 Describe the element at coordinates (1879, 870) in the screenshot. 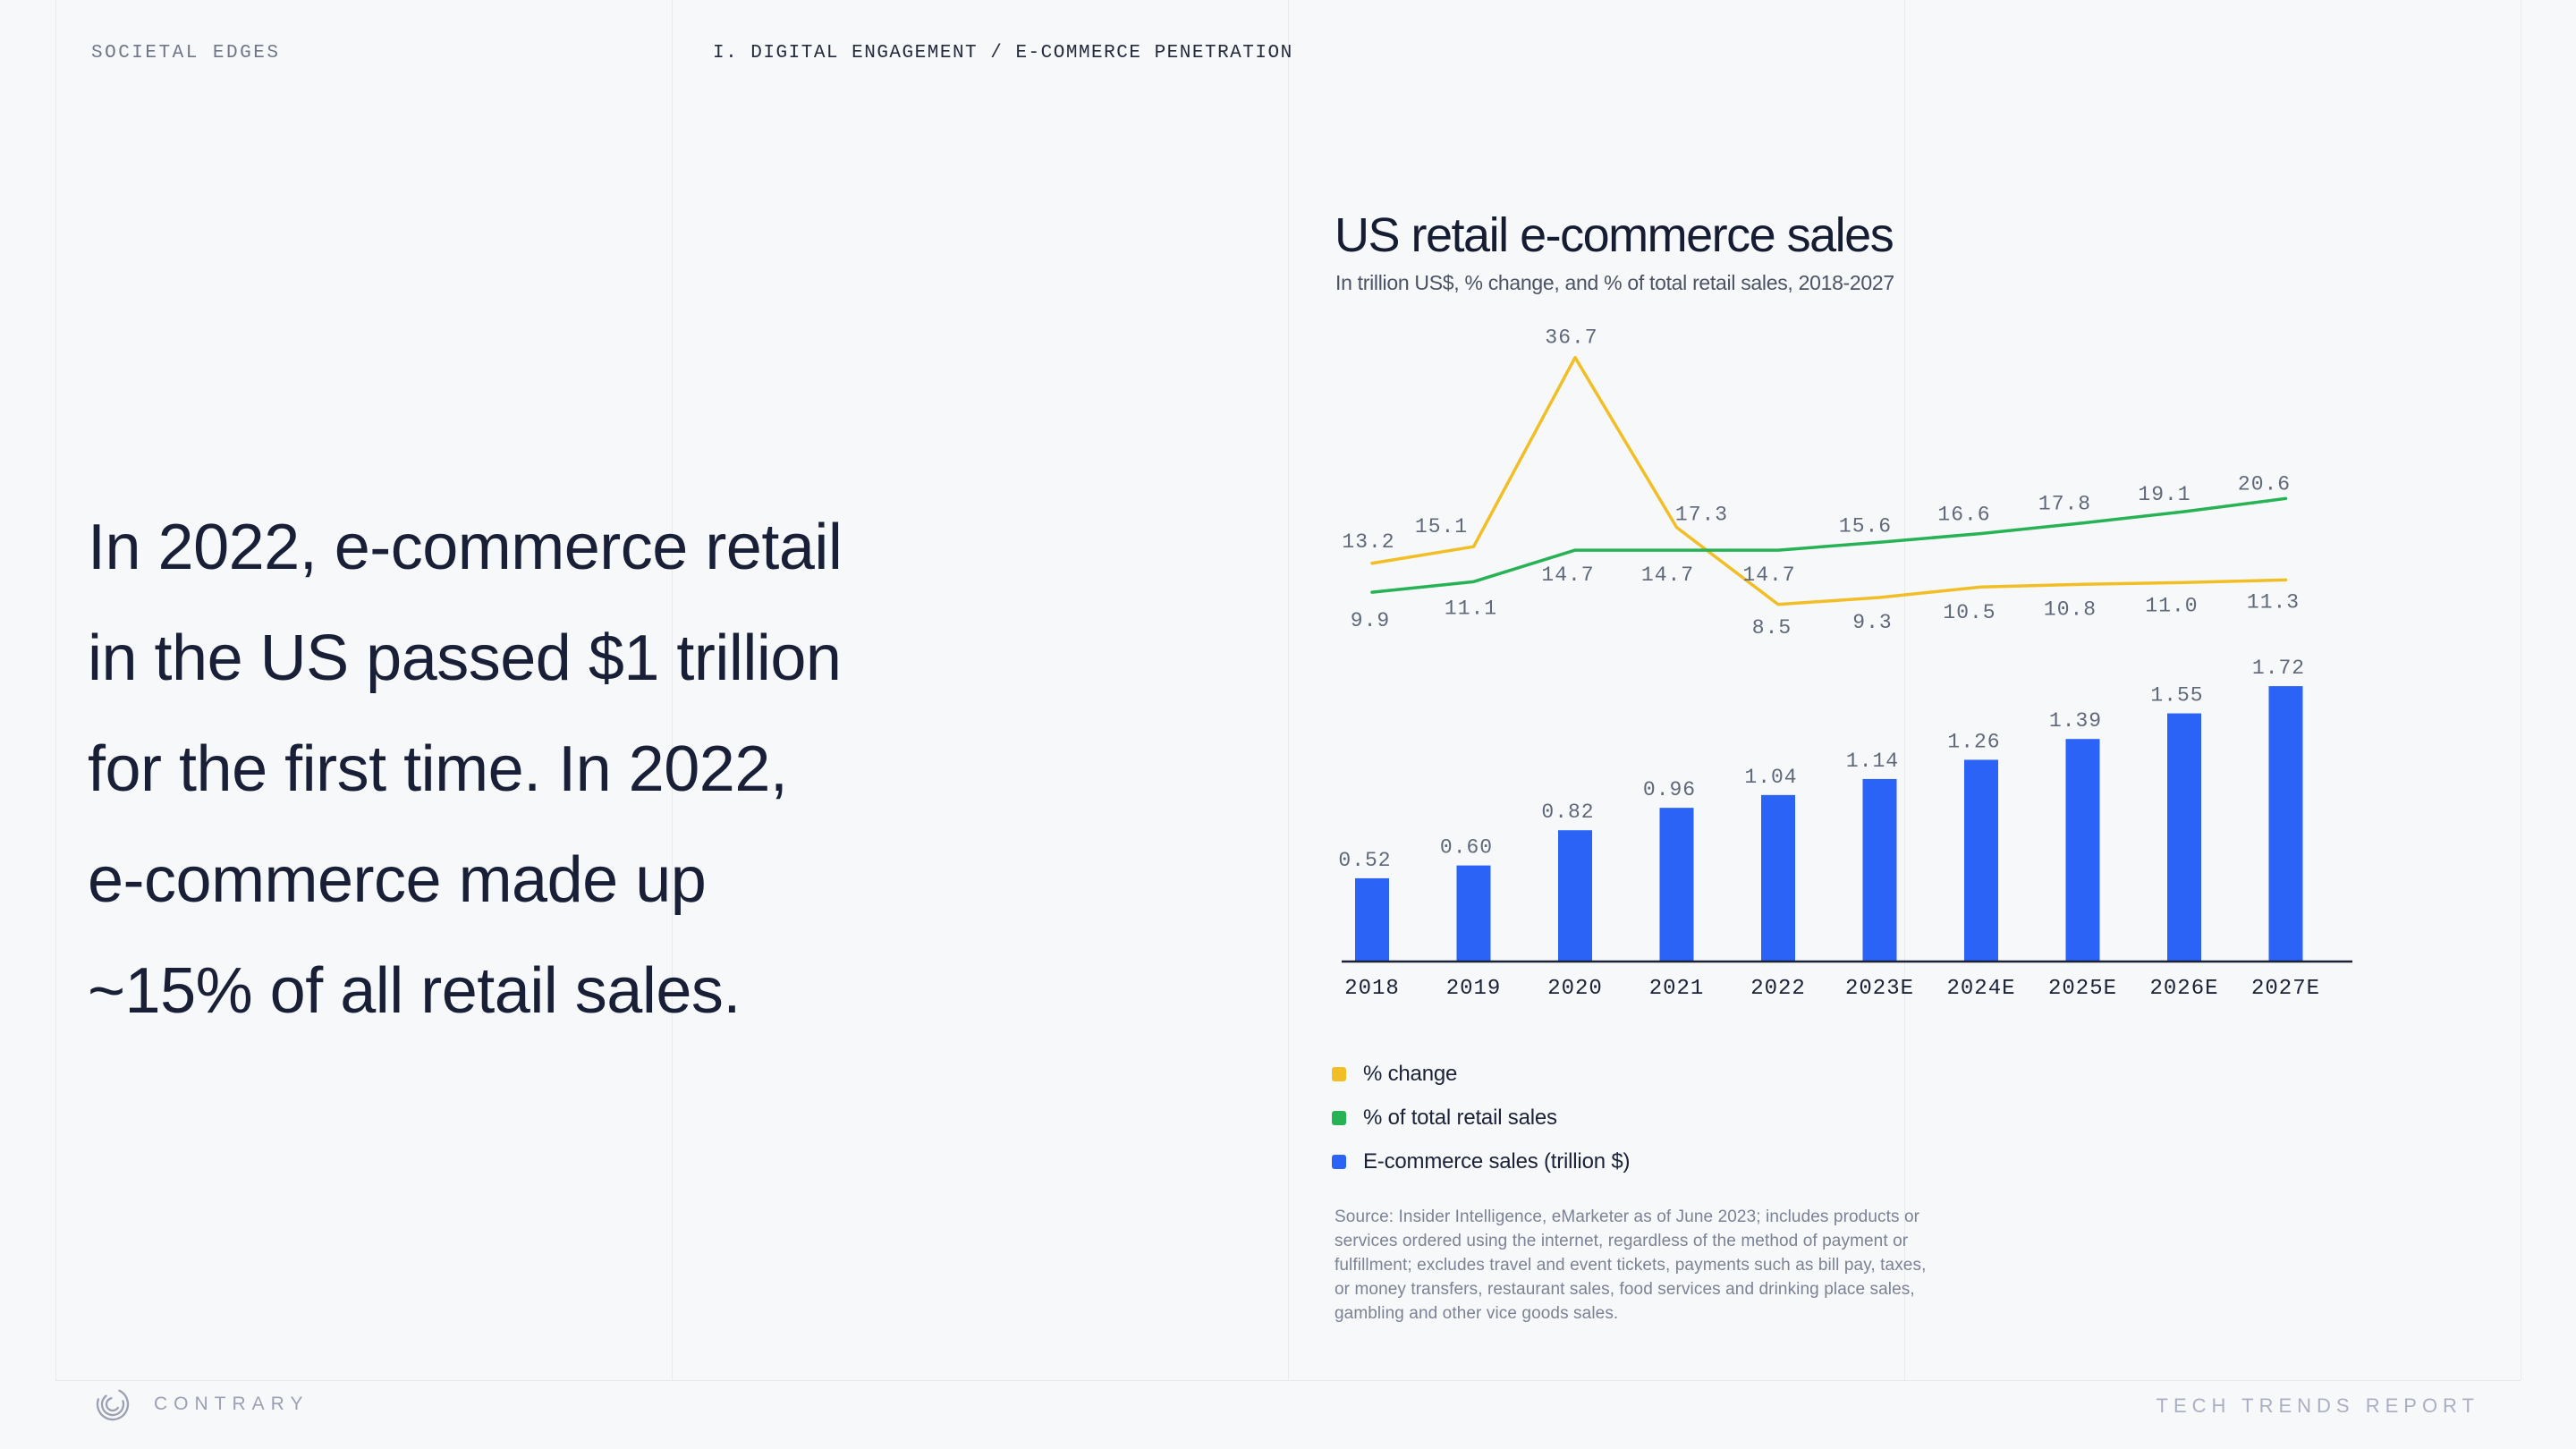

I see `bar-2023E` at that location.